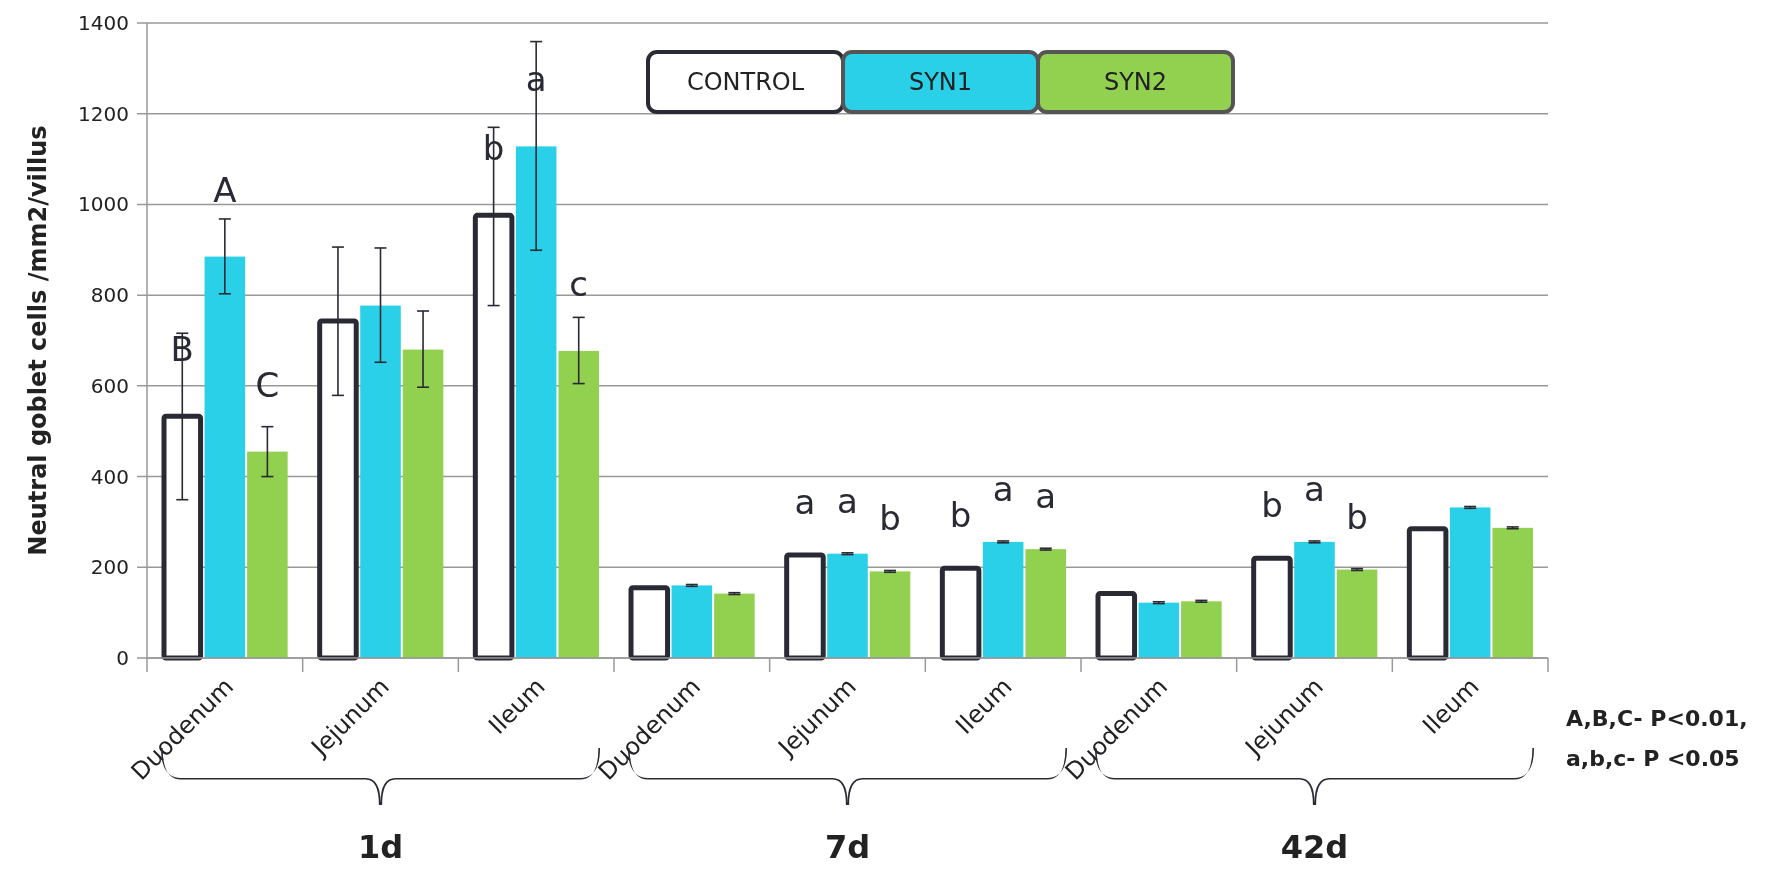 The height and width of the screenshot is (880, 1777). Describe the element at coordinates (103, 113) in the screenshot. I see `y-tick-label: 1200` at that location.